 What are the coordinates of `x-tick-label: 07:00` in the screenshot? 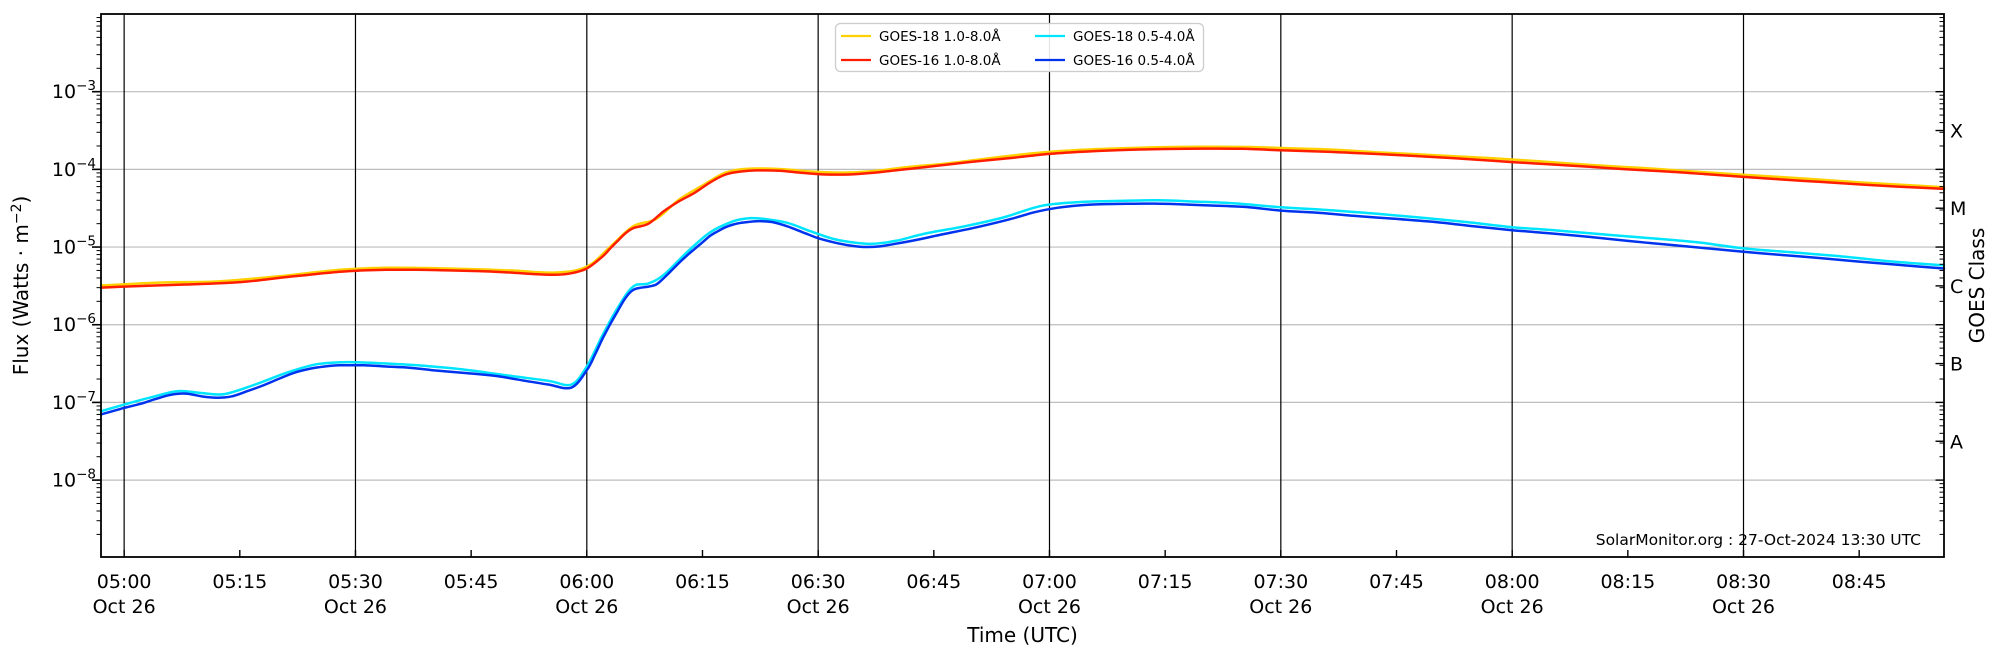 It's located at (1049, 582).